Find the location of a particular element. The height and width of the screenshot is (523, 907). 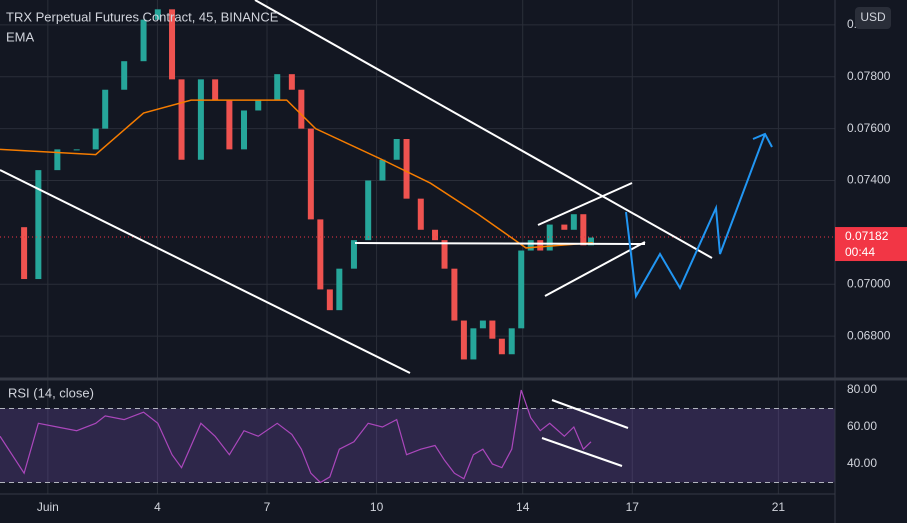

currency-button is located at coordinates (873, 18).